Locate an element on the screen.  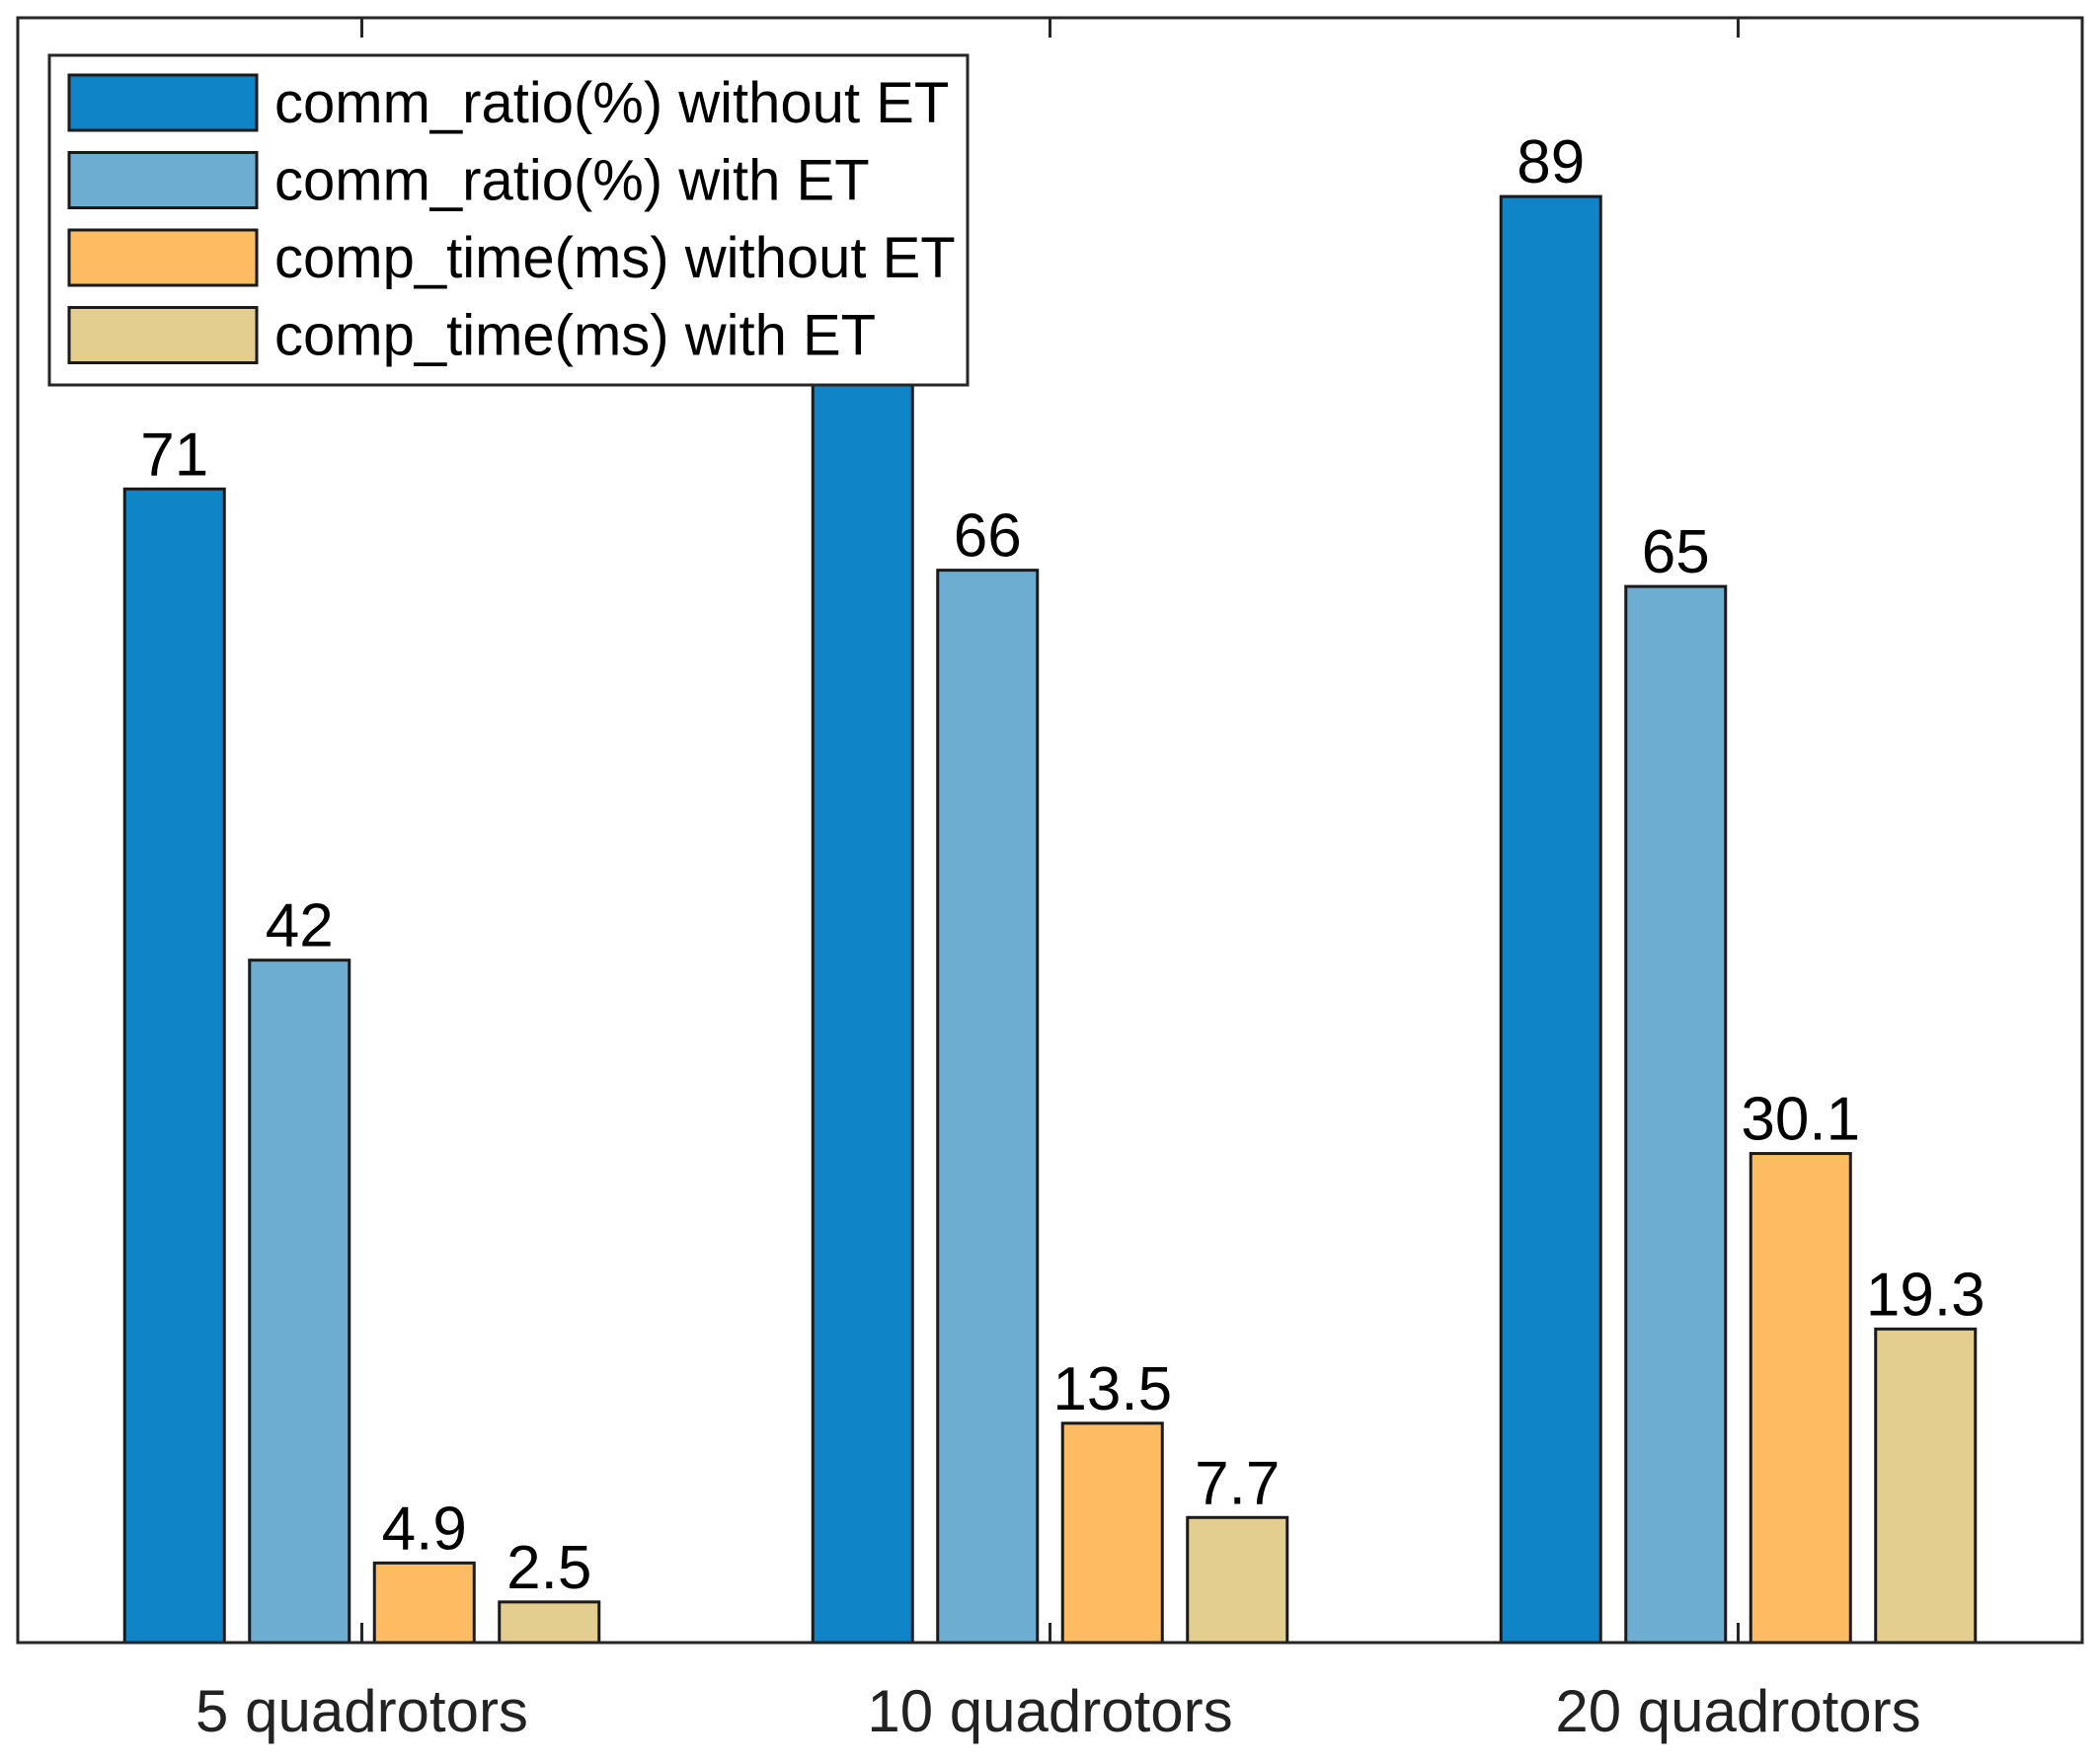
legend-label: comp_time(ms) without ET is located at coordinates (615, 258).